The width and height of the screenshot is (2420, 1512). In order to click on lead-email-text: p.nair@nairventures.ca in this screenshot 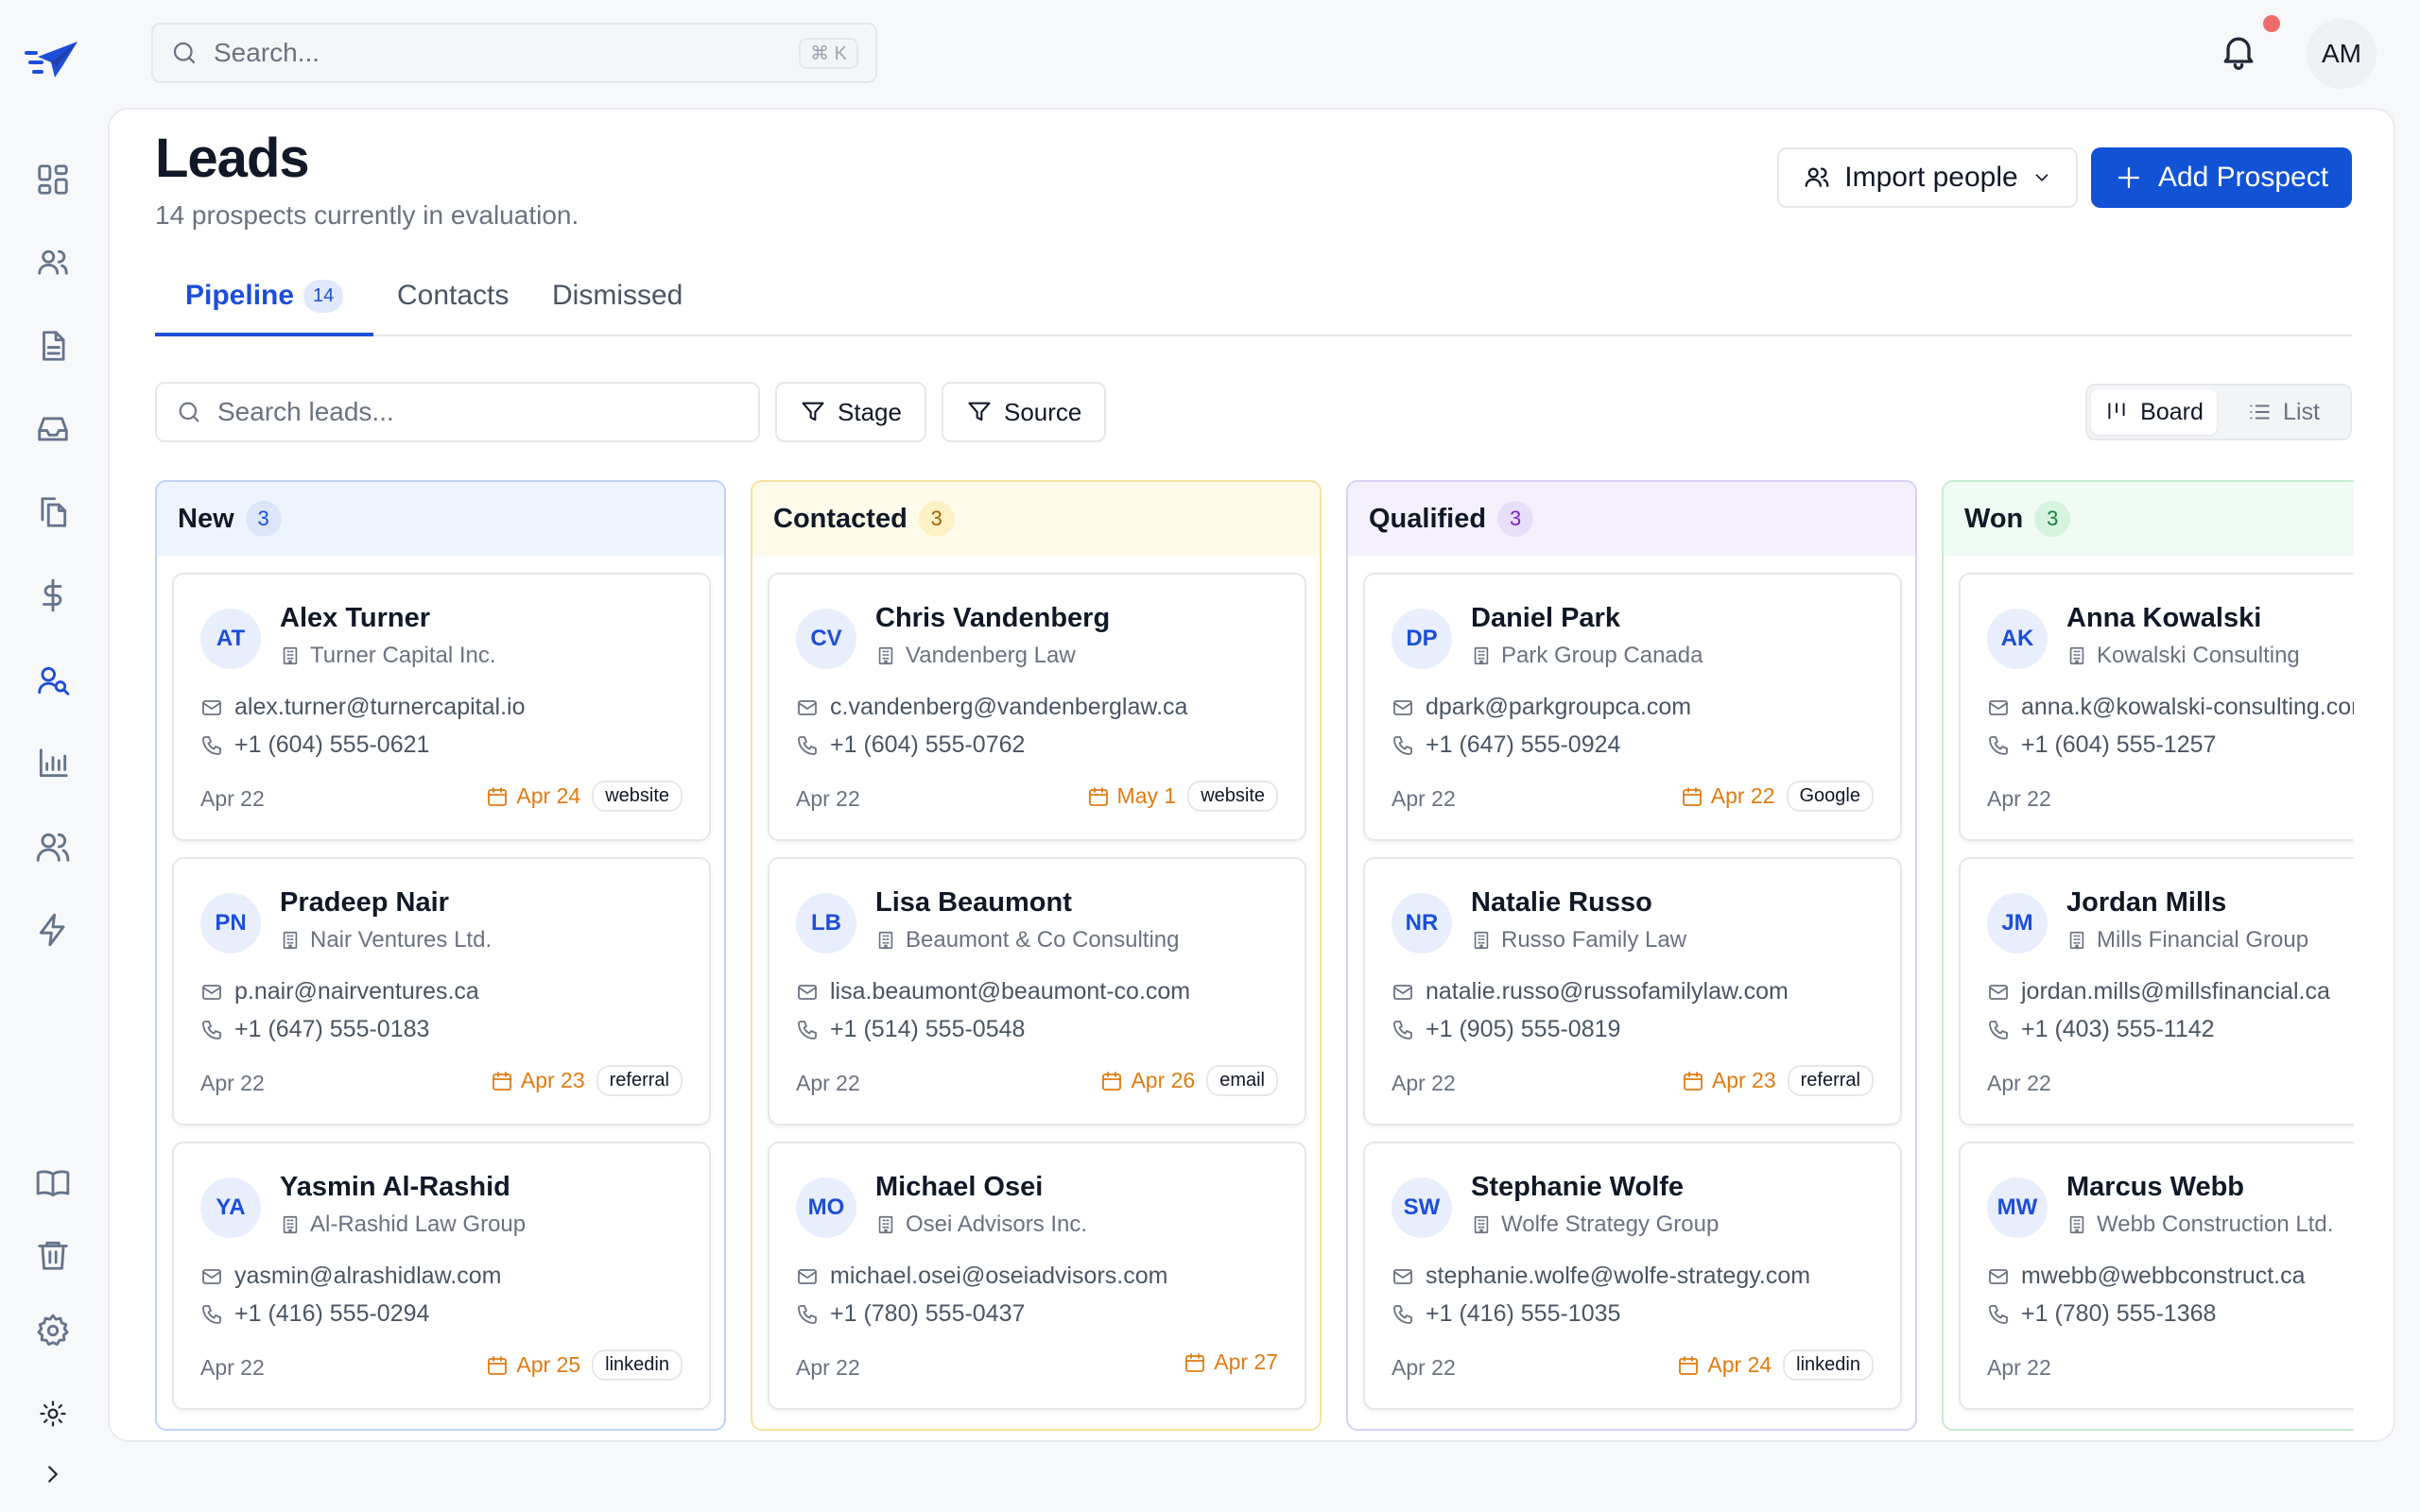, I will do `click(357, 991)`.